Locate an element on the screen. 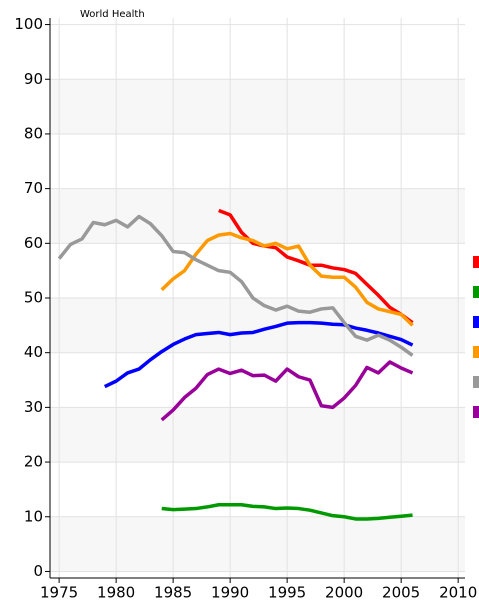 Image resolution: width=479 pixels, height=608 pixels. y-tick-label: 20 is located at coordinates (33, 462).